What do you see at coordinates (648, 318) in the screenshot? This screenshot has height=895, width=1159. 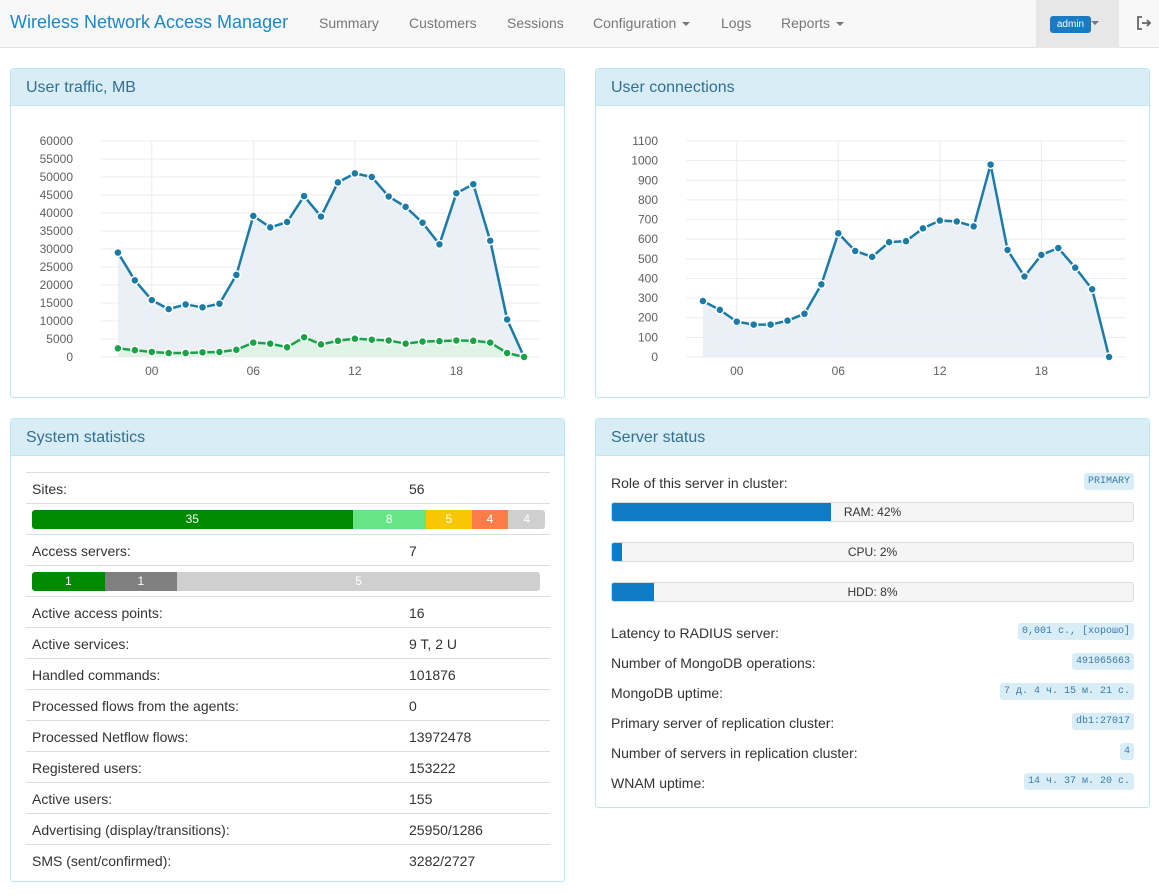 I see `y-tick-label: 200` at bounding box center [648, 318].